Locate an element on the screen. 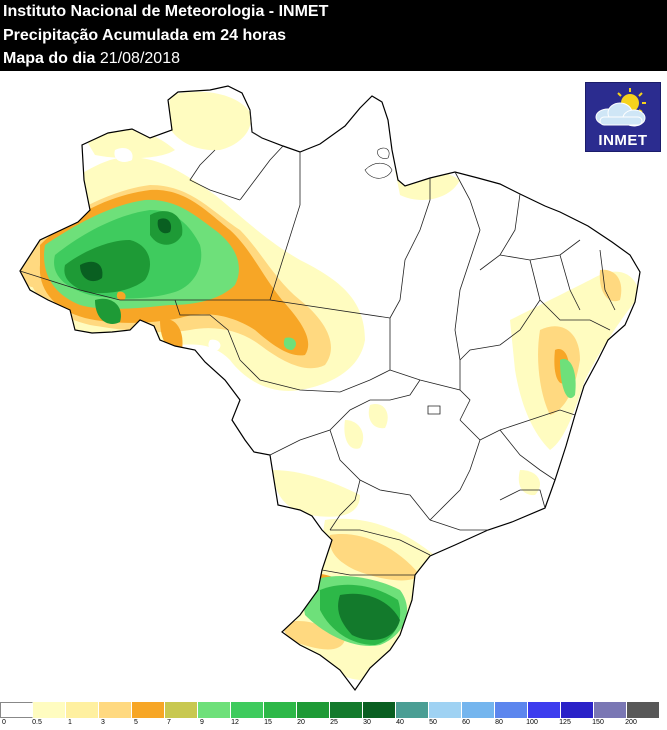  legend-tick-label: 25 is located at coordinates (334, 722).